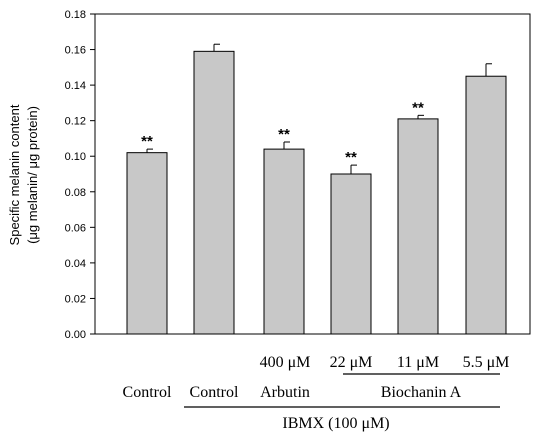  What do you see at coordinates (285, 362) in the screenshot?
I see `concentration-label-arbutin: 400 μM` at bounding box center [285, 362].